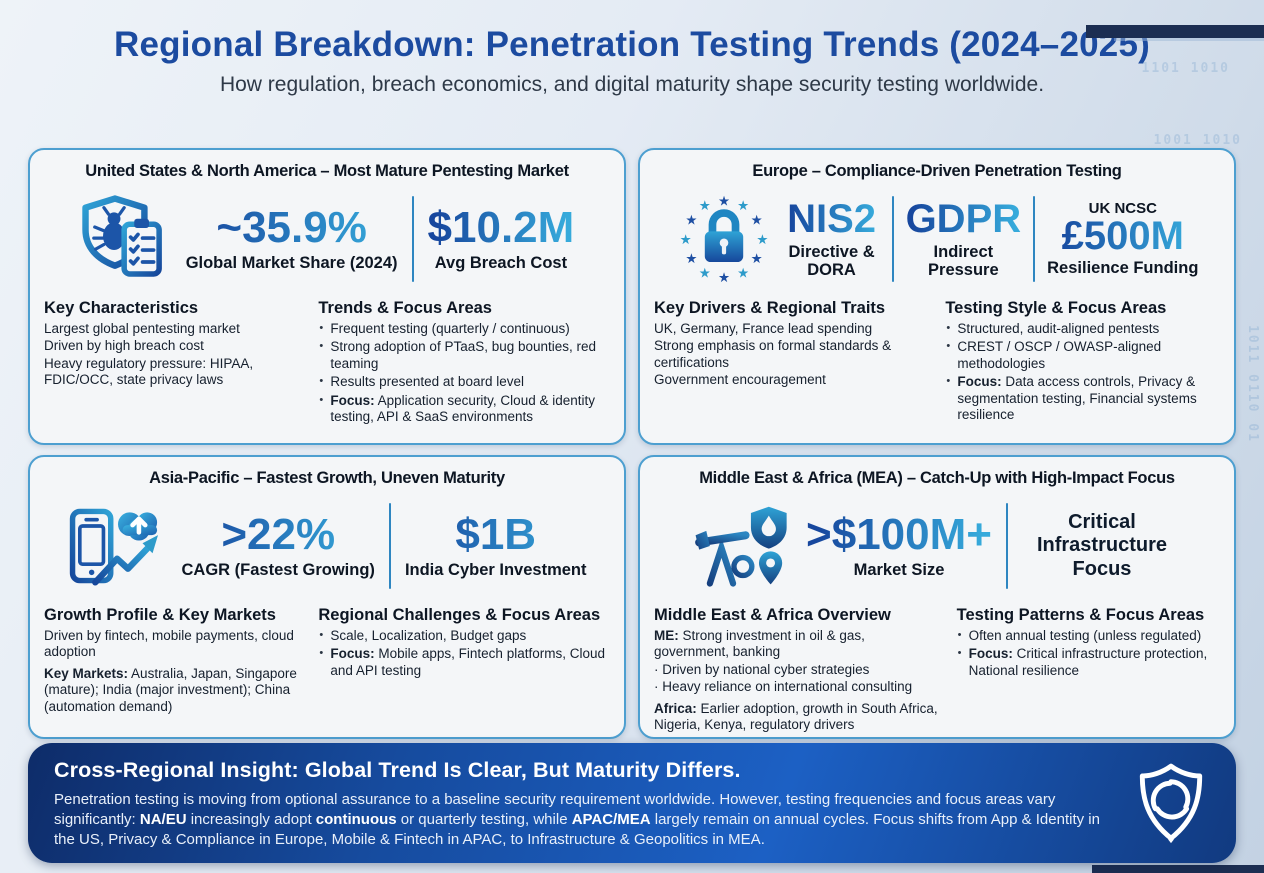 The height and width of the screenshot is (873, 1264). Describe the element at coordinates (611, 820) in the screenshot. I see `banner-segment-bold: APAC/MEA` at that location.